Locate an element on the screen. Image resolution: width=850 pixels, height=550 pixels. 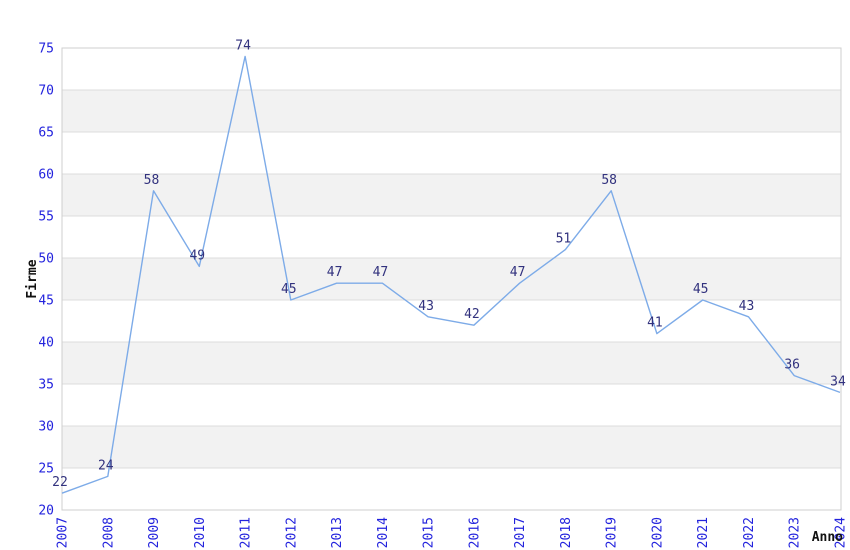
x-tick-label: 2018 is located at coordinates (566, 532).